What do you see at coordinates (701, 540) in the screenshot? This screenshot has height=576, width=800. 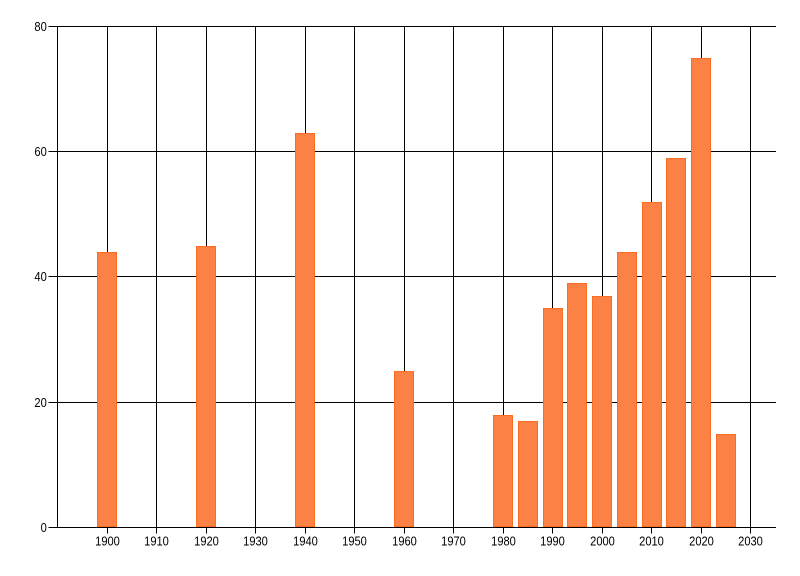 I see `svg-text: 2020` at bounding box center [701, 540].